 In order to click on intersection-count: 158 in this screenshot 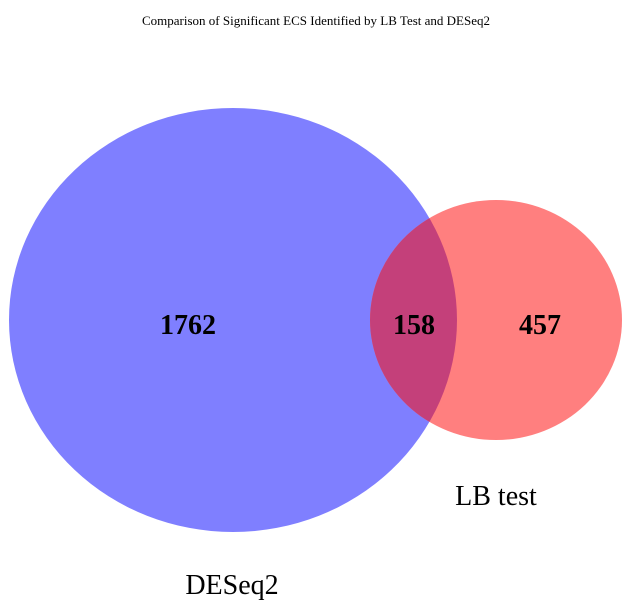, I will do `click(414, 325)`.